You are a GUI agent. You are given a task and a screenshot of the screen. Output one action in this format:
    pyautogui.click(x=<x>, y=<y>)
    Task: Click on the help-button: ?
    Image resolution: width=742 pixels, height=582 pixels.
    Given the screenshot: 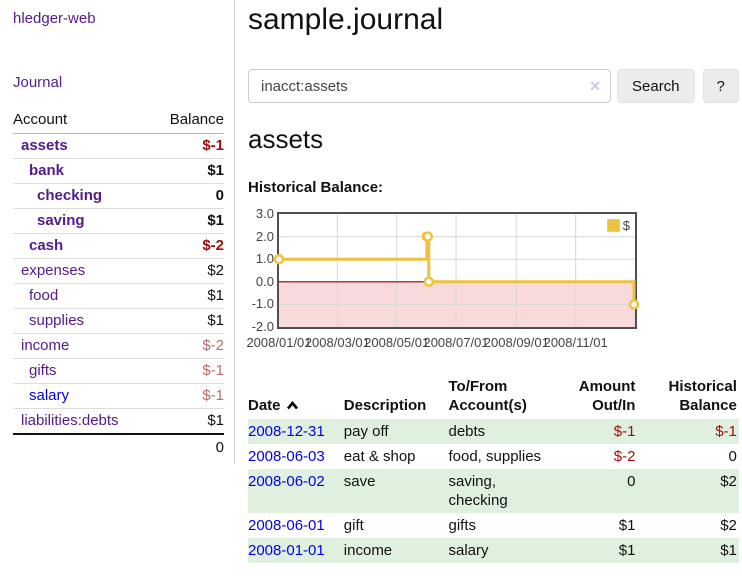 What is the action you would take?
    pyautogui.click(x=720, y=86)
    